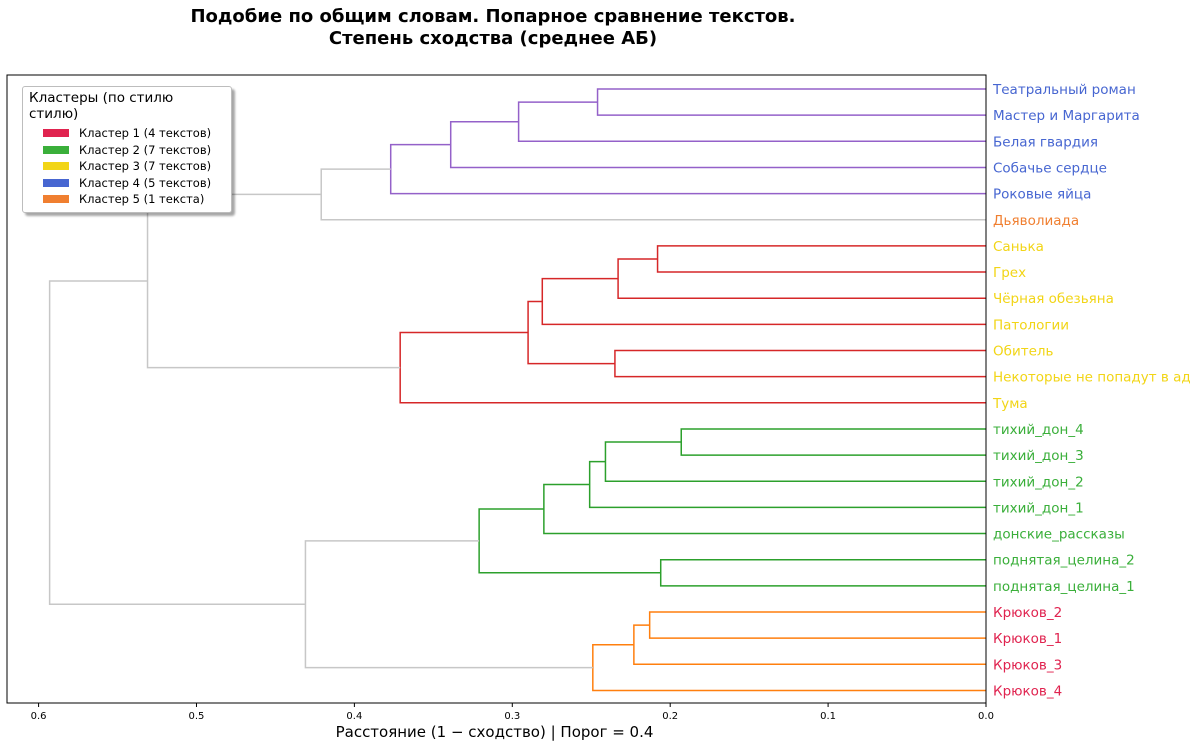 The height and width of the screenshot is (747, 1200). What do you see at coordinates (101, 106) in the screenshot?
I see `legend-title: Кластеры (по стилю стилю)` at bounding box center [101, 106].